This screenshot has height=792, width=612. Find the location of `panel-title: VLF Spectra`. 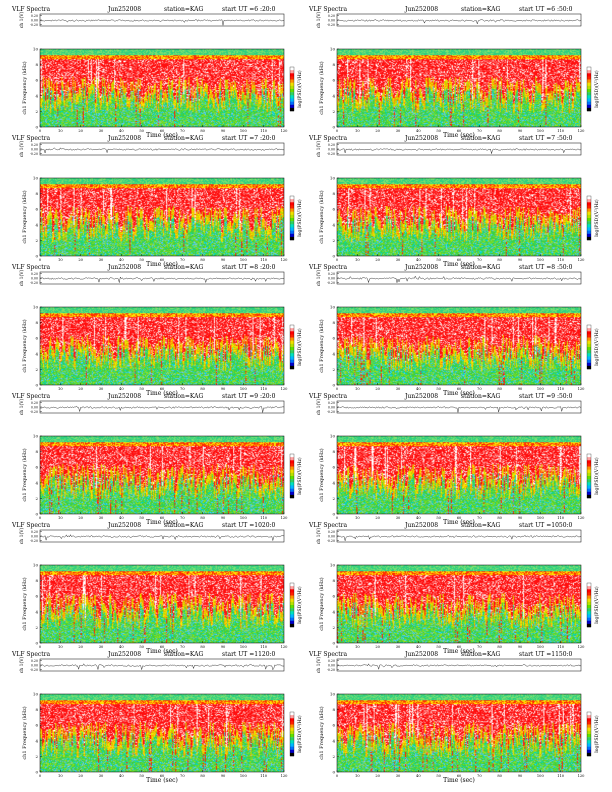

panel-title: VLF Spectra is located at coordinates (31, 138).